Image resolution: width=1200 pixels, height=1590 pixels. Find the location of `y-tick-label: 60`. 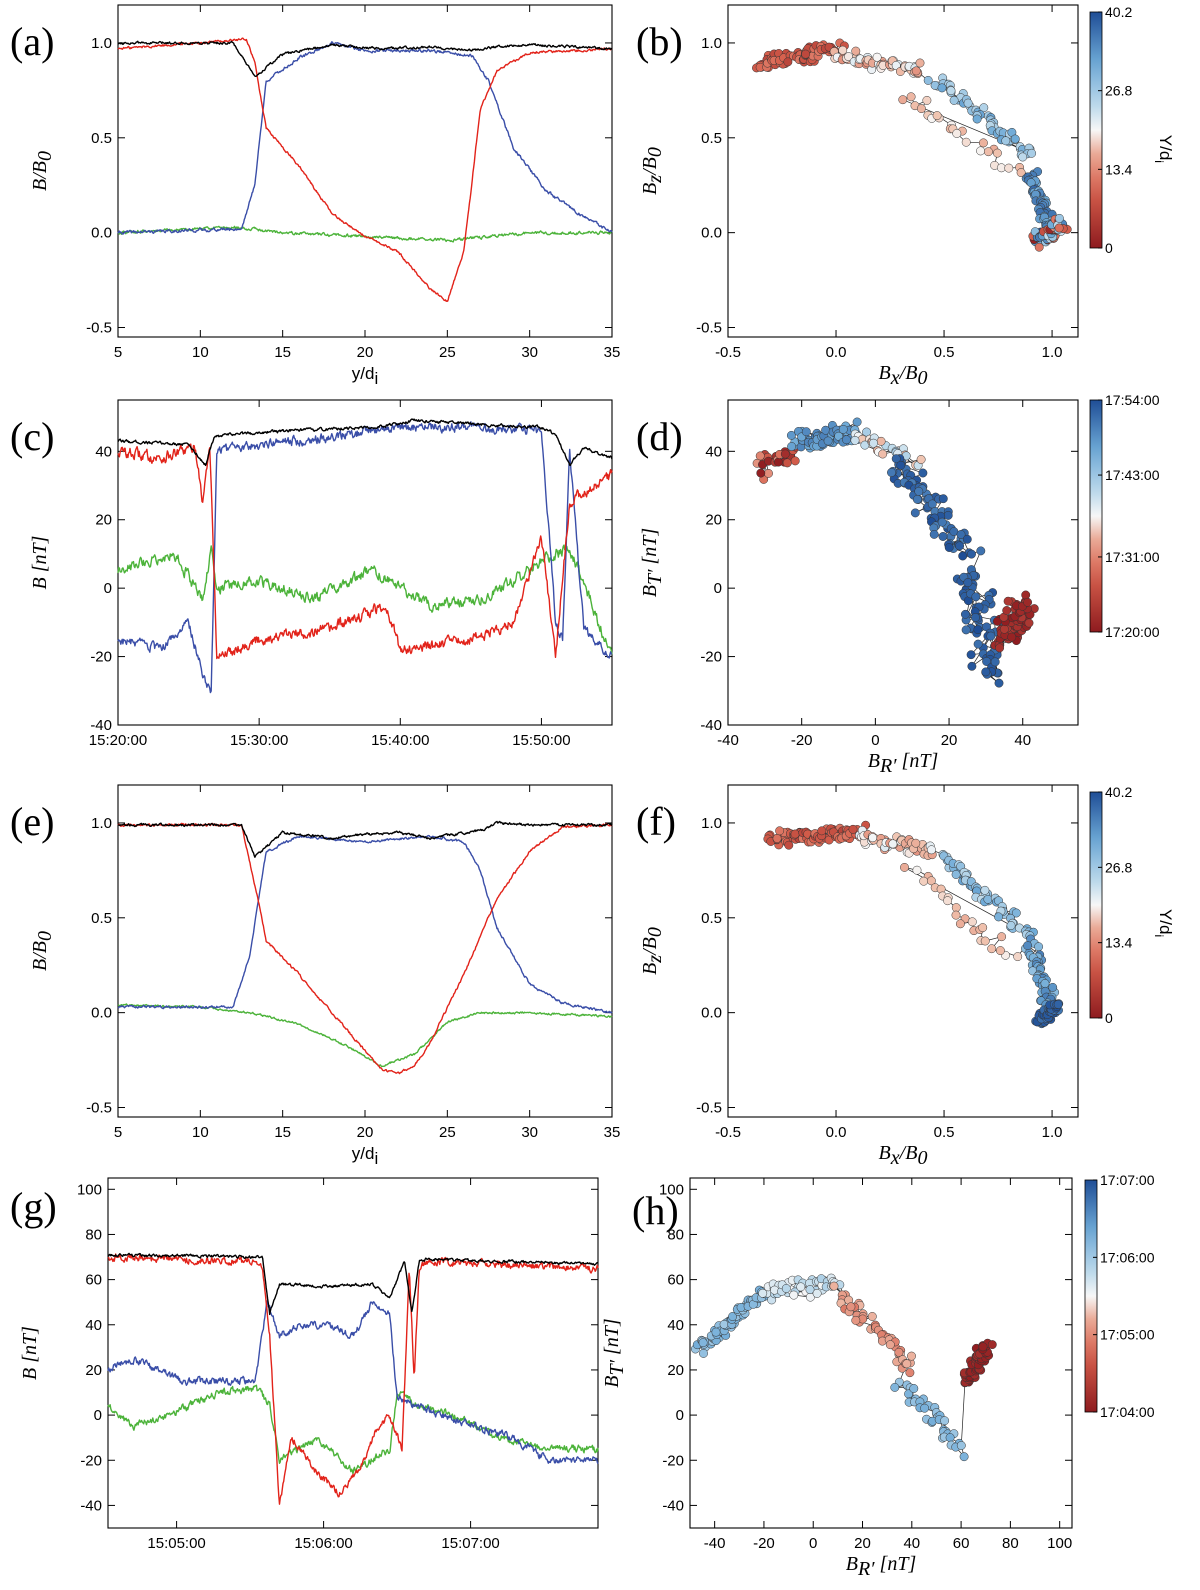

y-tick-label: 60 is located at coordinates (675, 1280).